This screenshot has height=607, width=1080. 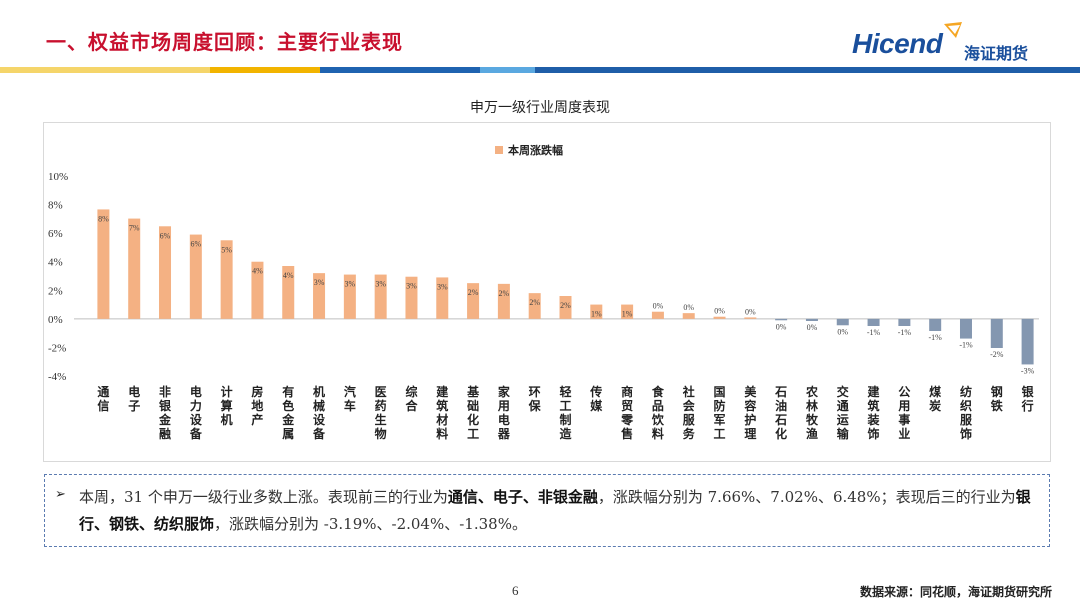 What do you see at coordinates (350, 398) in the screenshot?
I see `category-label: 汽车` at bounding box center [350, 398].